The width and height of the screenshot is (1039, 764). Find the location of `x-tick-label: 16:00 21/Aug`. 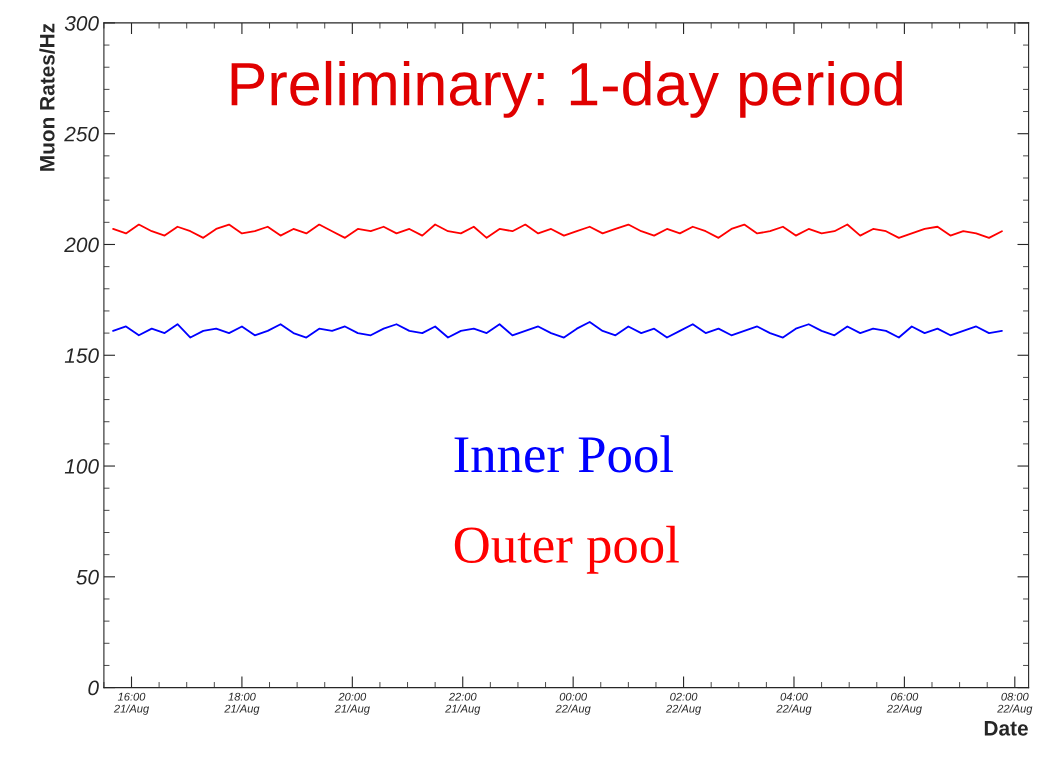

x-tick-label: 16:00 21/Aug is located at coordinates (131, 703).